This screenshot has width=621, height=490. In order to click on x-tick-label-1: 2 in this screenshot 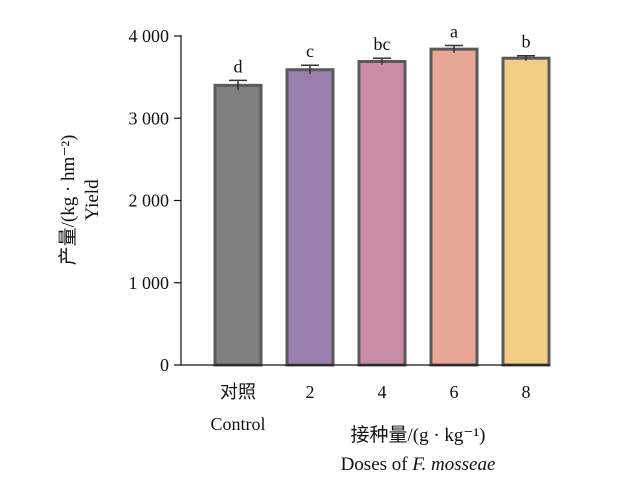, I will do `click(310, 392)`.